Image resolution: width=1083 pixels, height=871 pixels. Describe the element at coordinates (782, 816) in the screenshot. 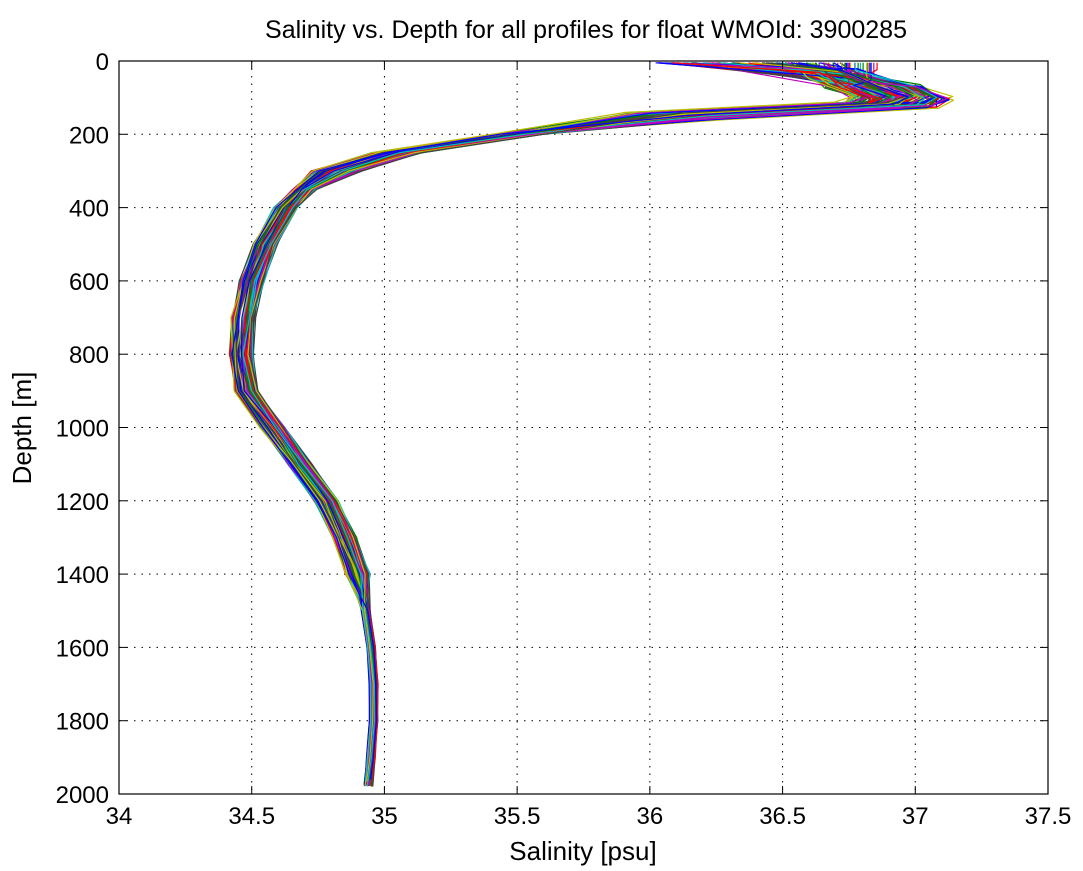

I see `x-tick-label: 36.5` at that location.